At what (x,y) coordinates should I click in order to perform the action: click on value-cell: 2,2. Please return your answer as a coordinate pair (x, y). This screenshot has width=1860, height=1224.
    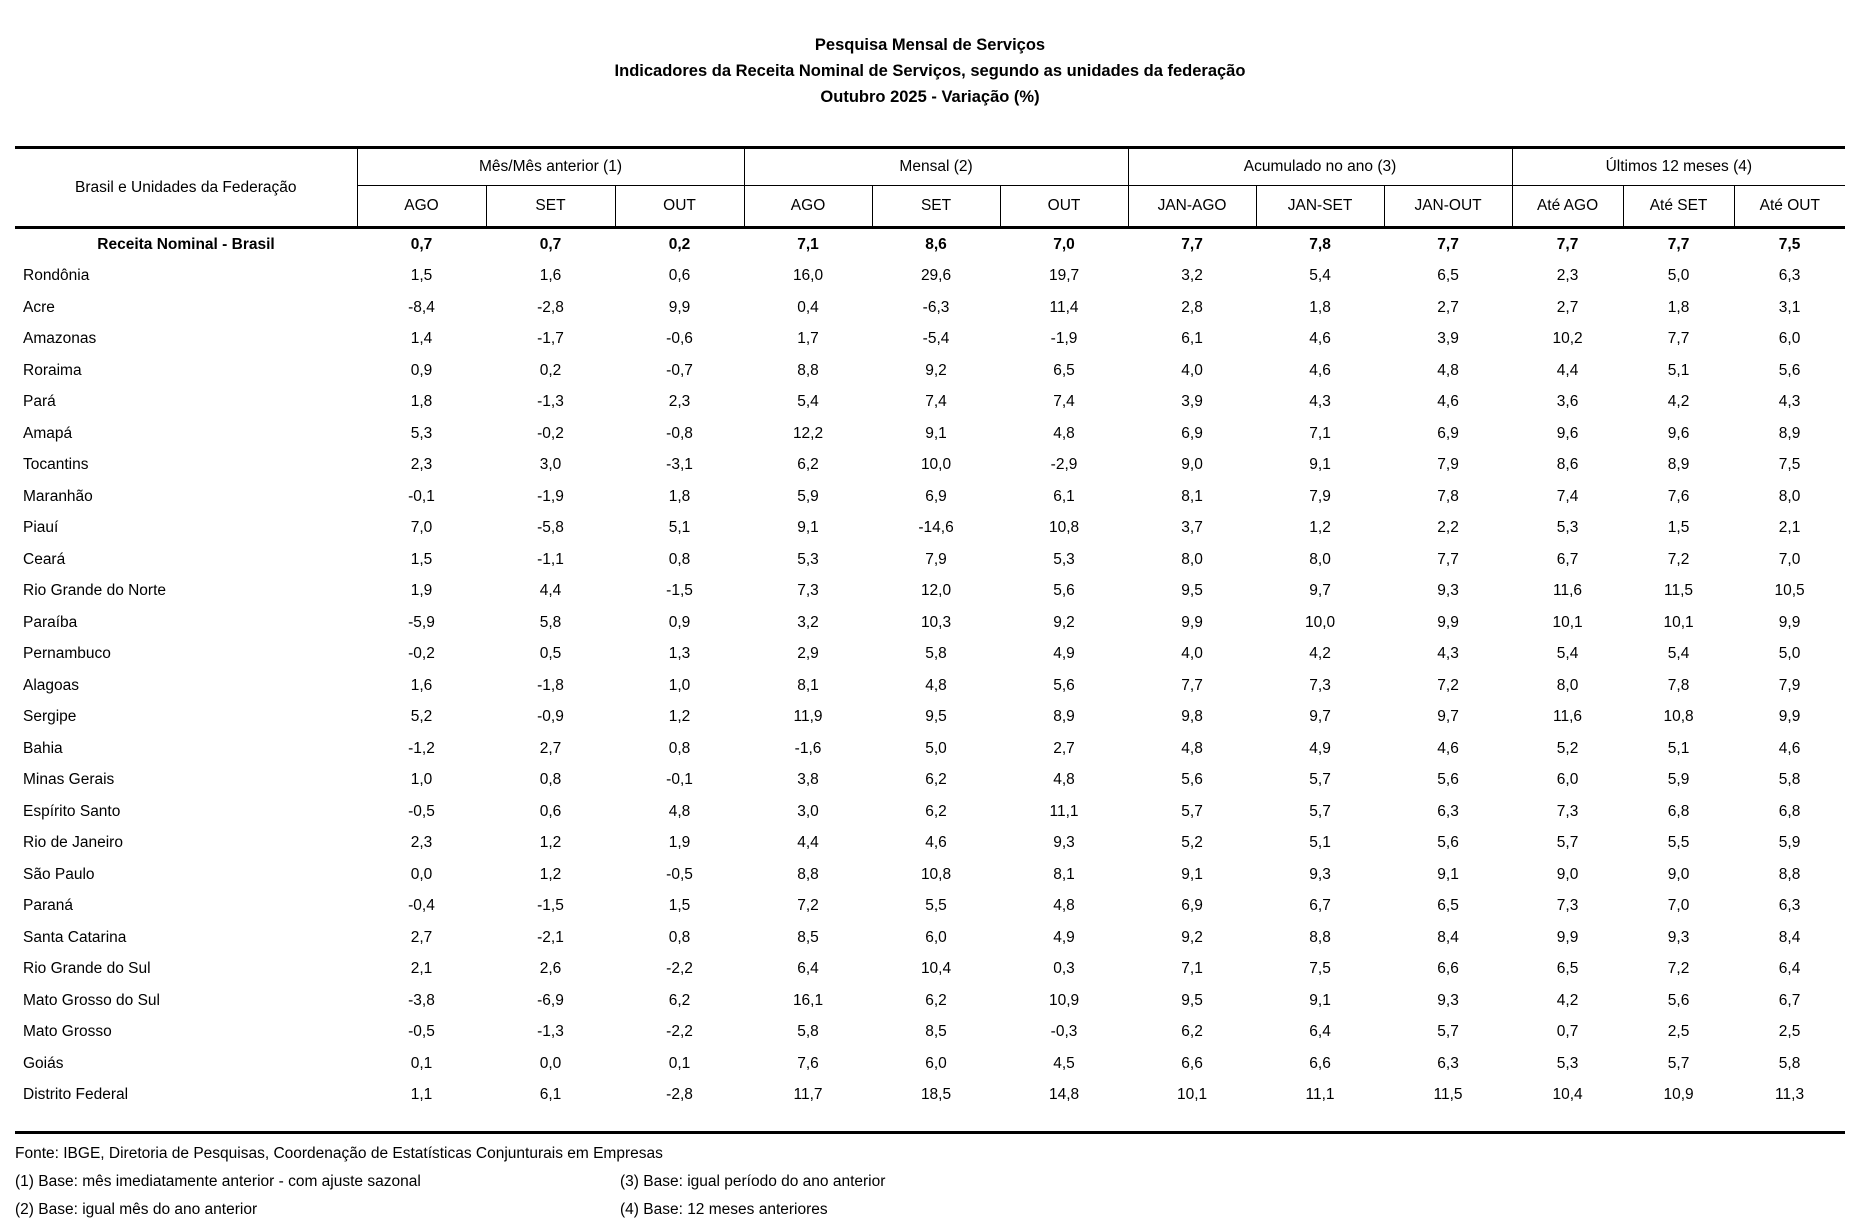
    Looking at the image, I should click on (1448, 528).